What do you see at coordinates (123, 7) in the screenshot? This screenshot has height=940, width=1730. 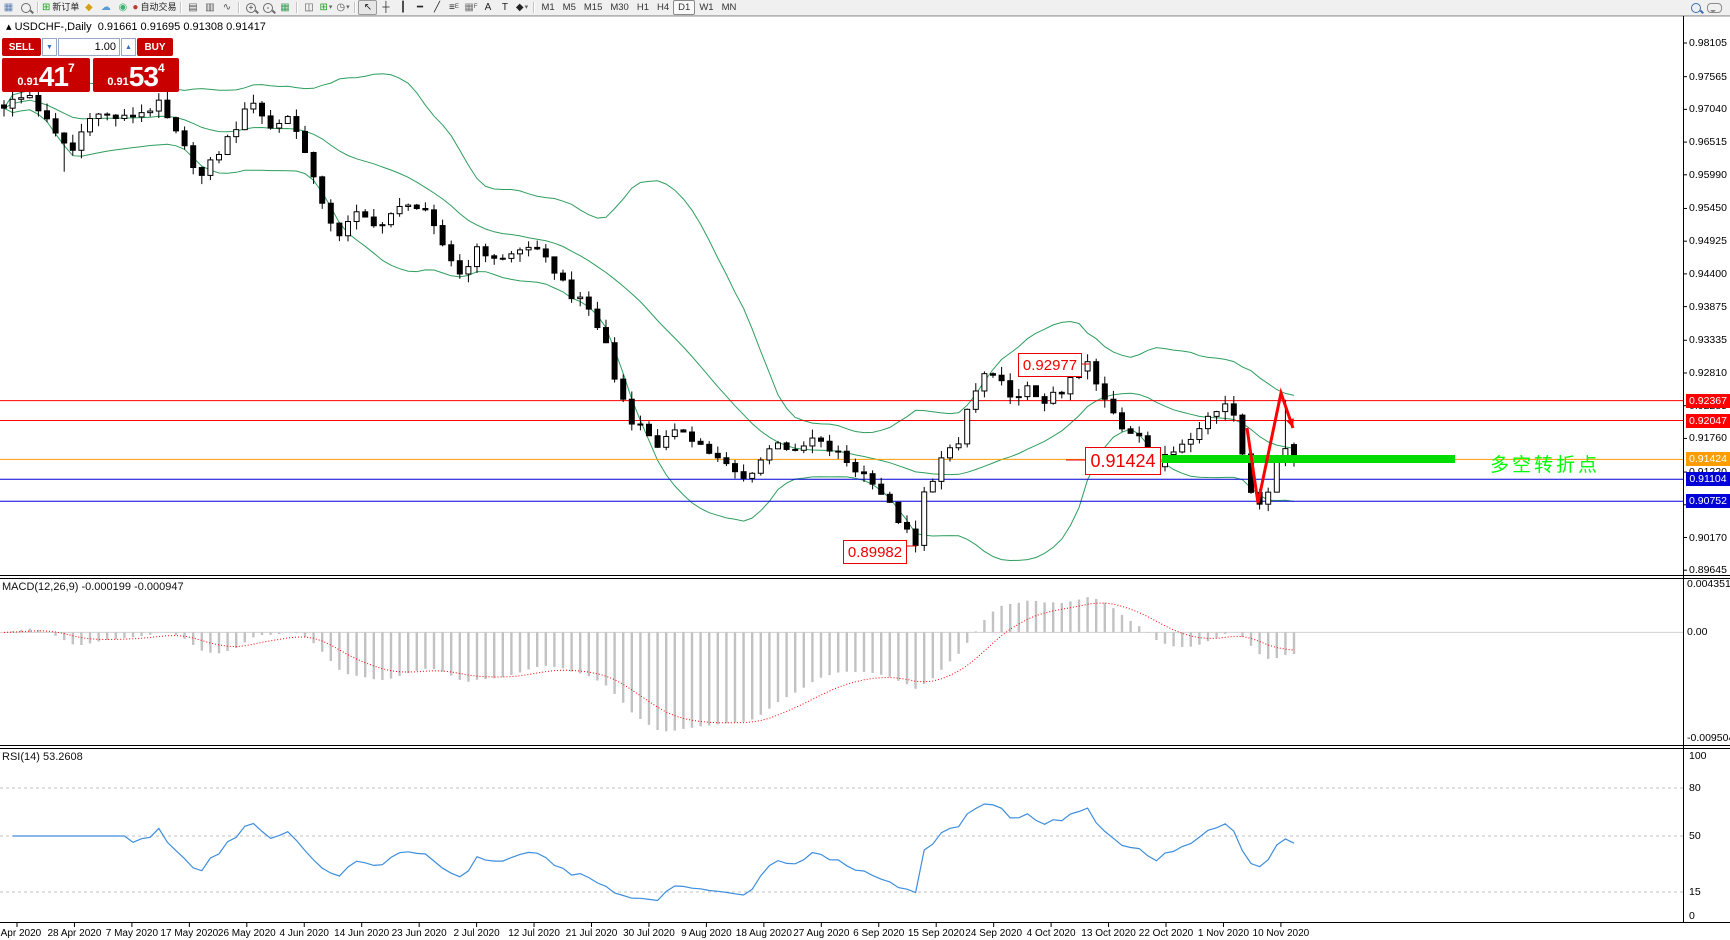 I see `signal-icon: ◉` at bounding box center [123, 7].